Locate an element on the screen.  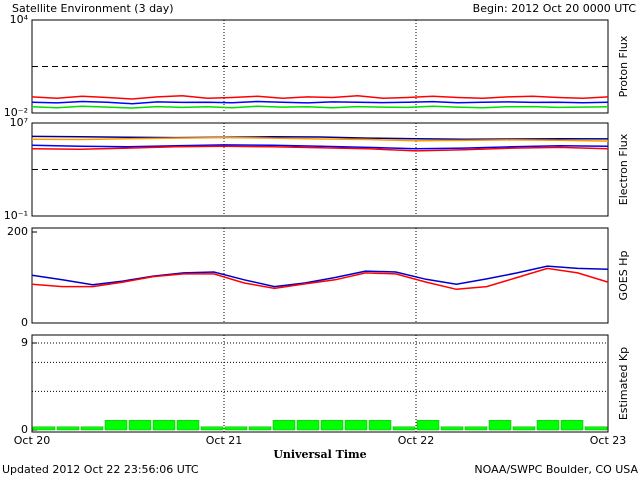
y-axis-title: GOES Hp is located at coordinates (623, 276).